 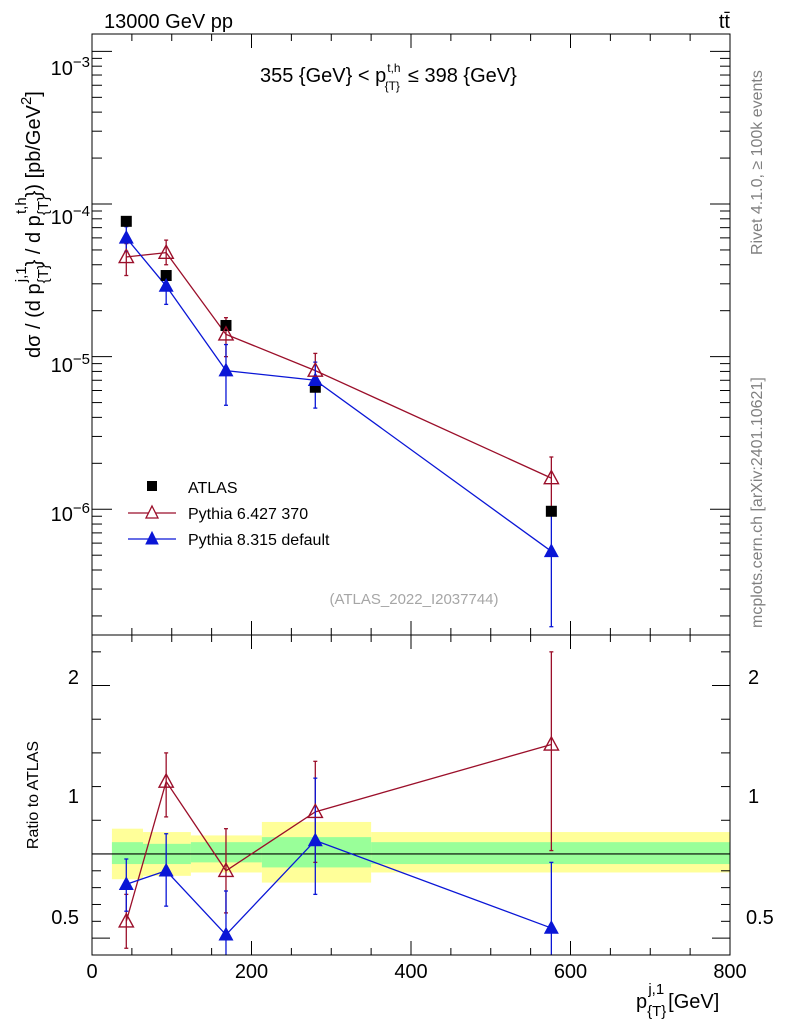 I want to click on rivet-version-label: Rivet 4.1.0, ≥ 100k events, so click(x=757, y=162).